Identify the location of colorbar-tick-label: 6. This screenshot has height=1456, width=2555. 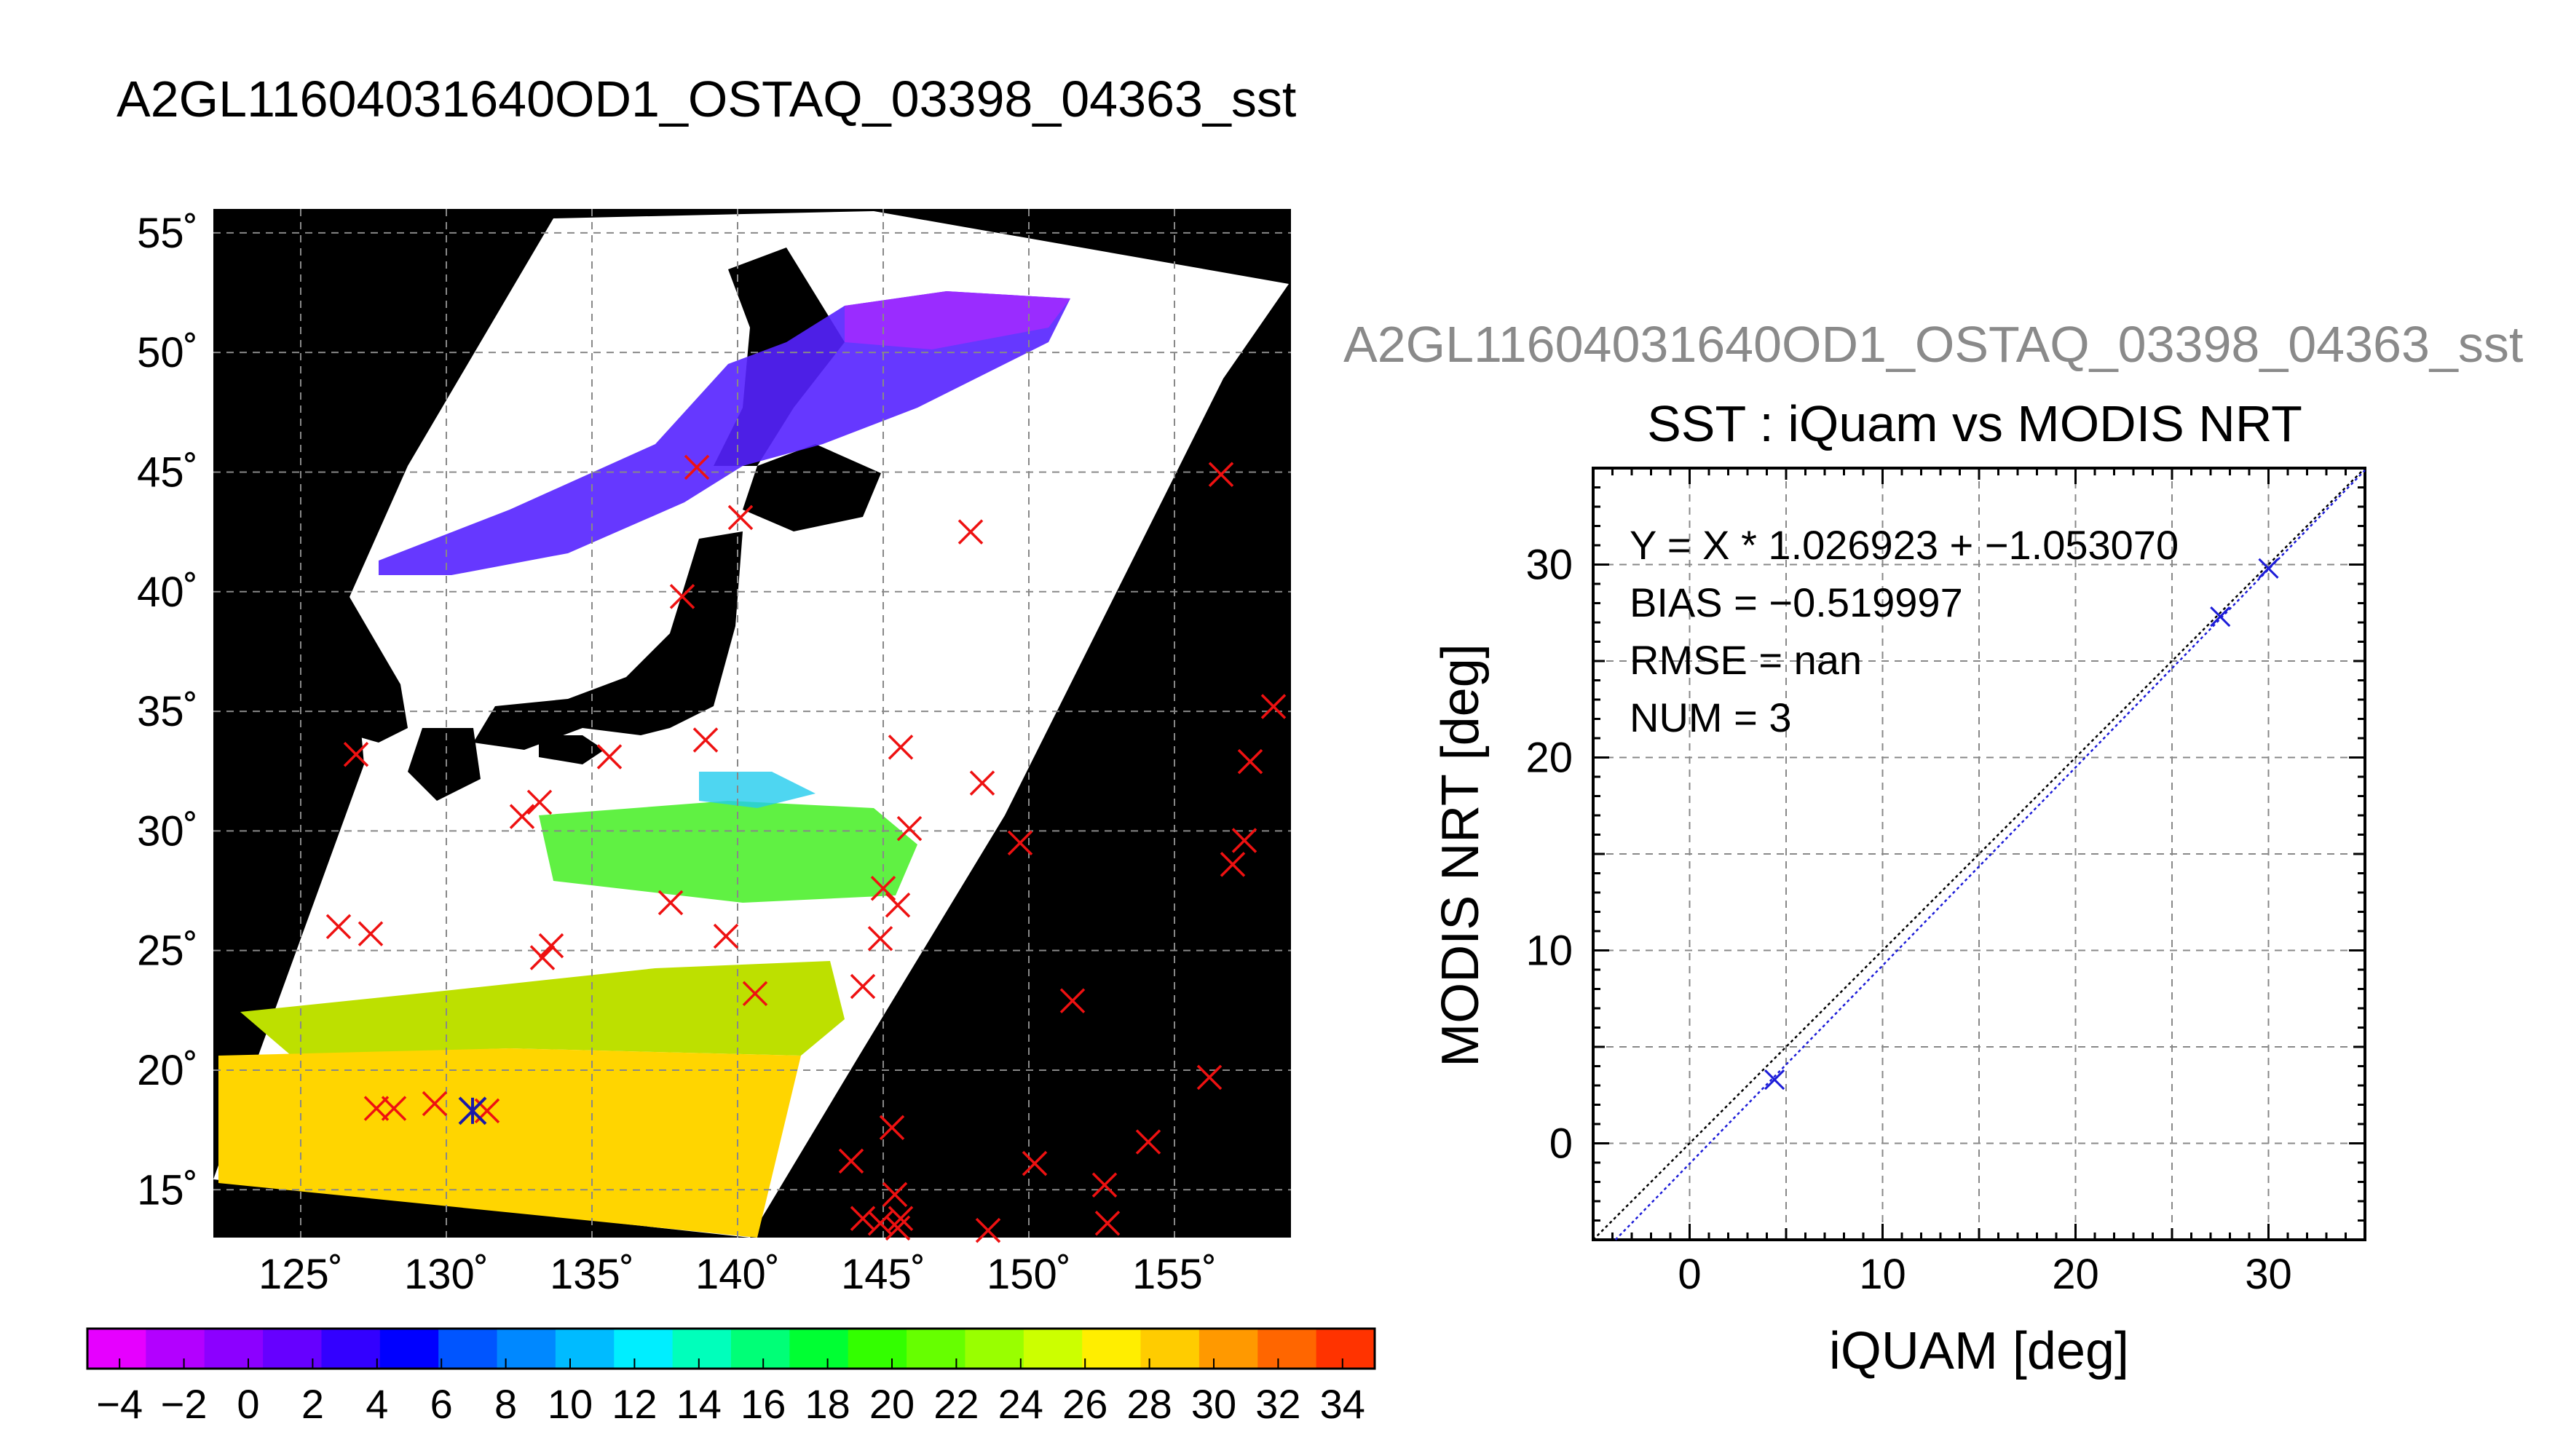
(441, 1404).